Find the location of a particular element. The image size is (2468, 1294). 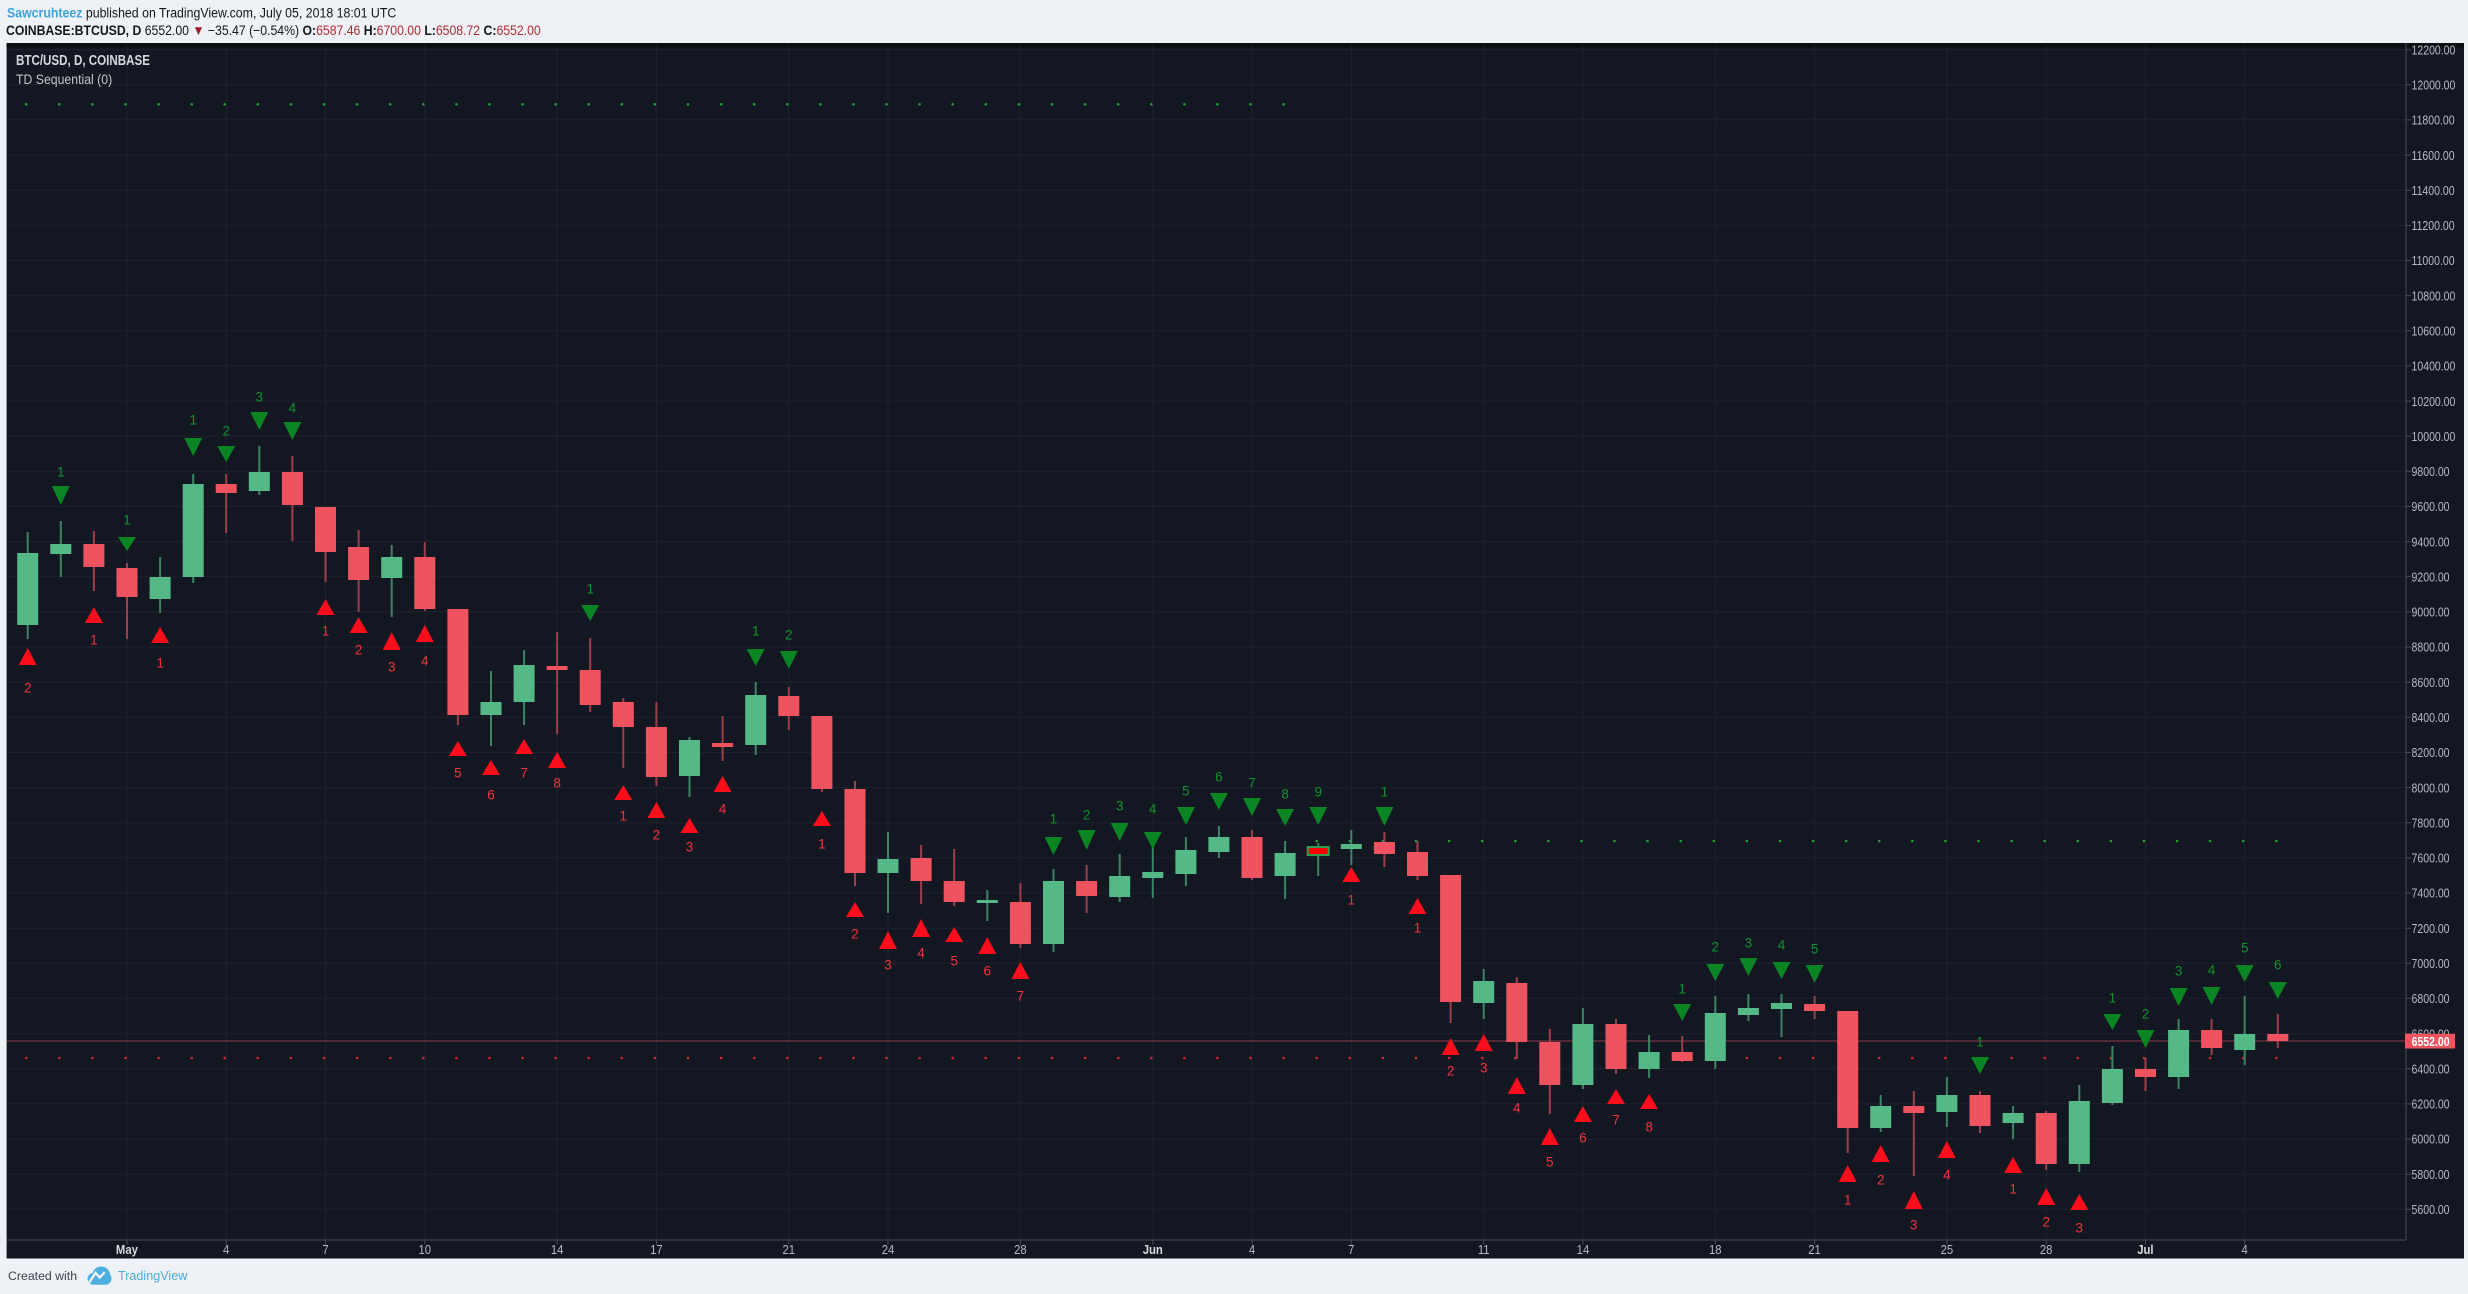

svg-text: 12200.00 is located at coordinates (2434, 49).